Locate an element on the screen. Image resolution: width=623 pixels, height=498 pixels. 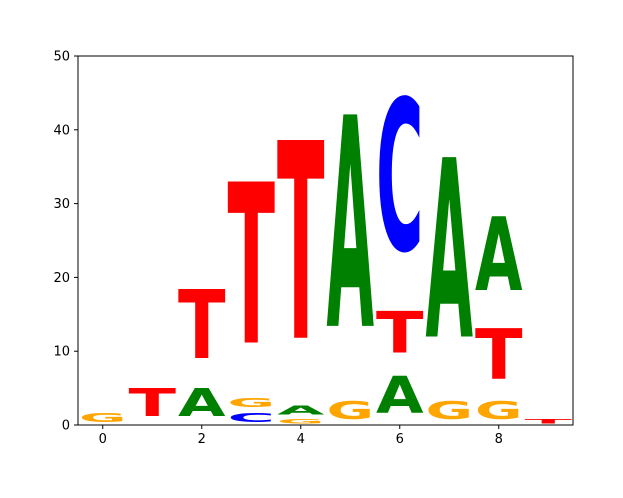
logo-letter-a-pos-6: A is located at coordinates (400, 396).